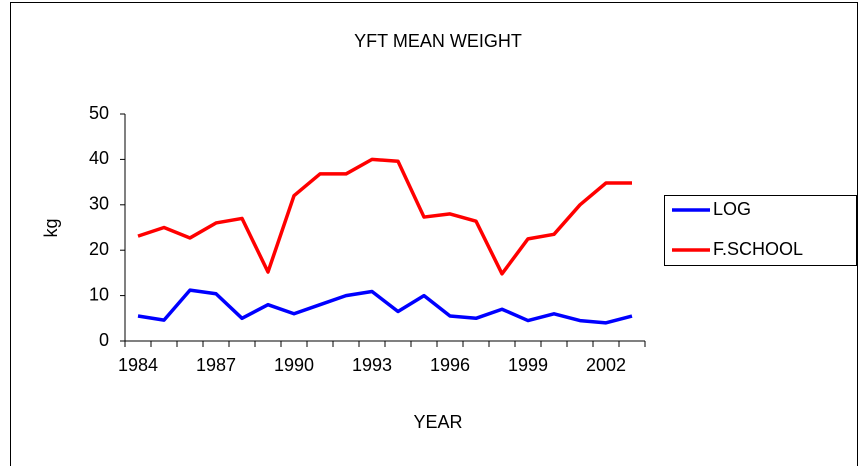 The image size is (859, 466). What do you see at coordinates (99, 204) in the screenshot?
I see `y-tick-label: 30` at bounding box center [99, 204].